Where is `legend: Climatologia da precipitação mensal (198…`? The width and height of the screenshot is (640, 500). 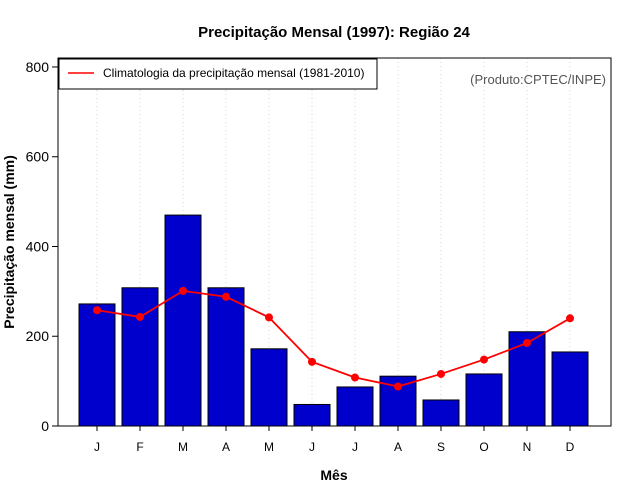 legend: Climatologia da precipitação mensal (198… is located at coordinates (218, 74).